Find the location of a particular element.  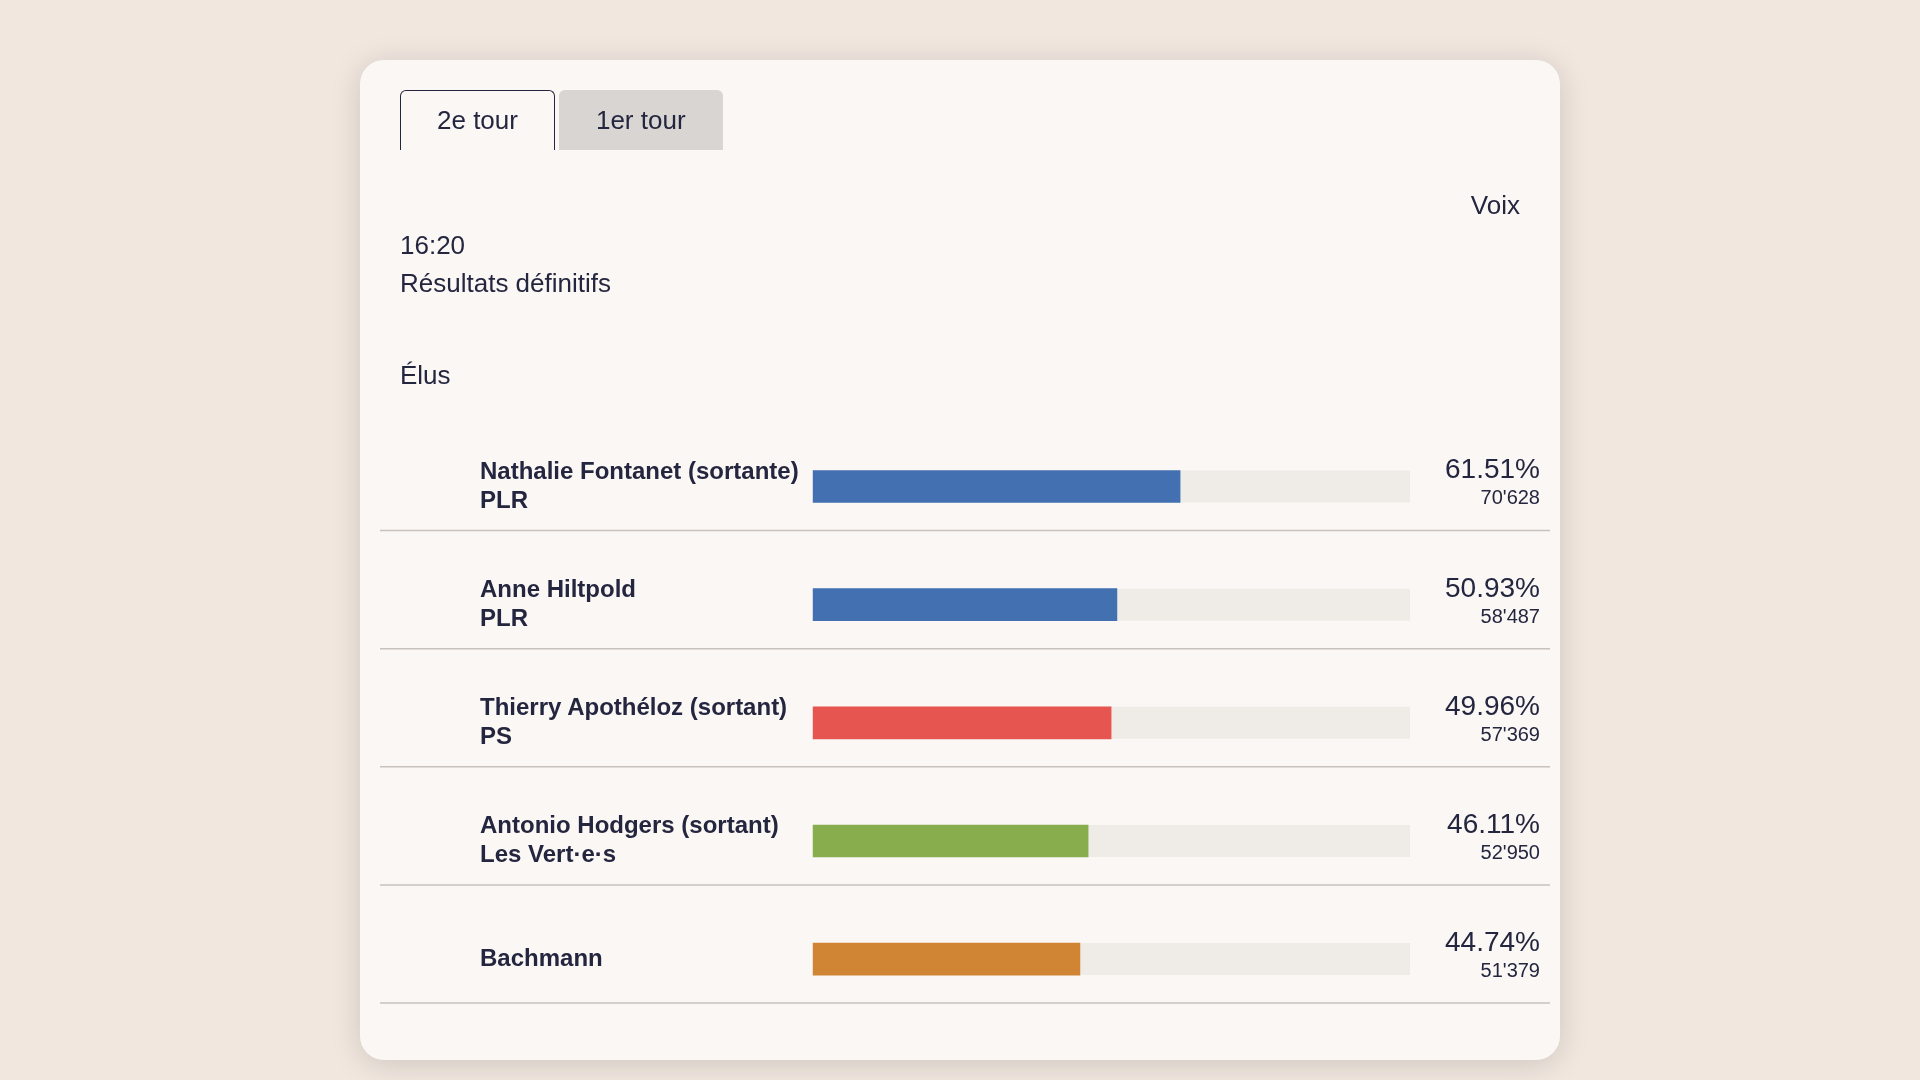

text: 16:20 is located at coordinates (433, 245).